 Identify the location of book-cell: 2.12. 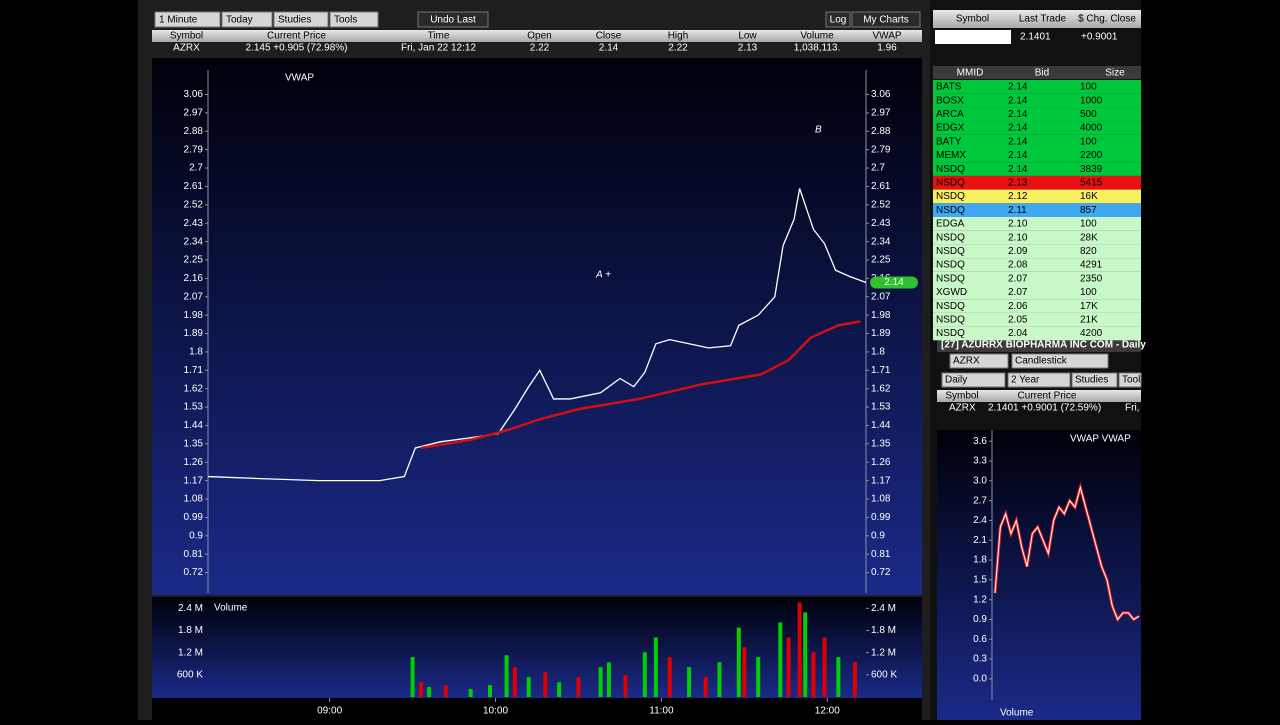
(1018, 196).